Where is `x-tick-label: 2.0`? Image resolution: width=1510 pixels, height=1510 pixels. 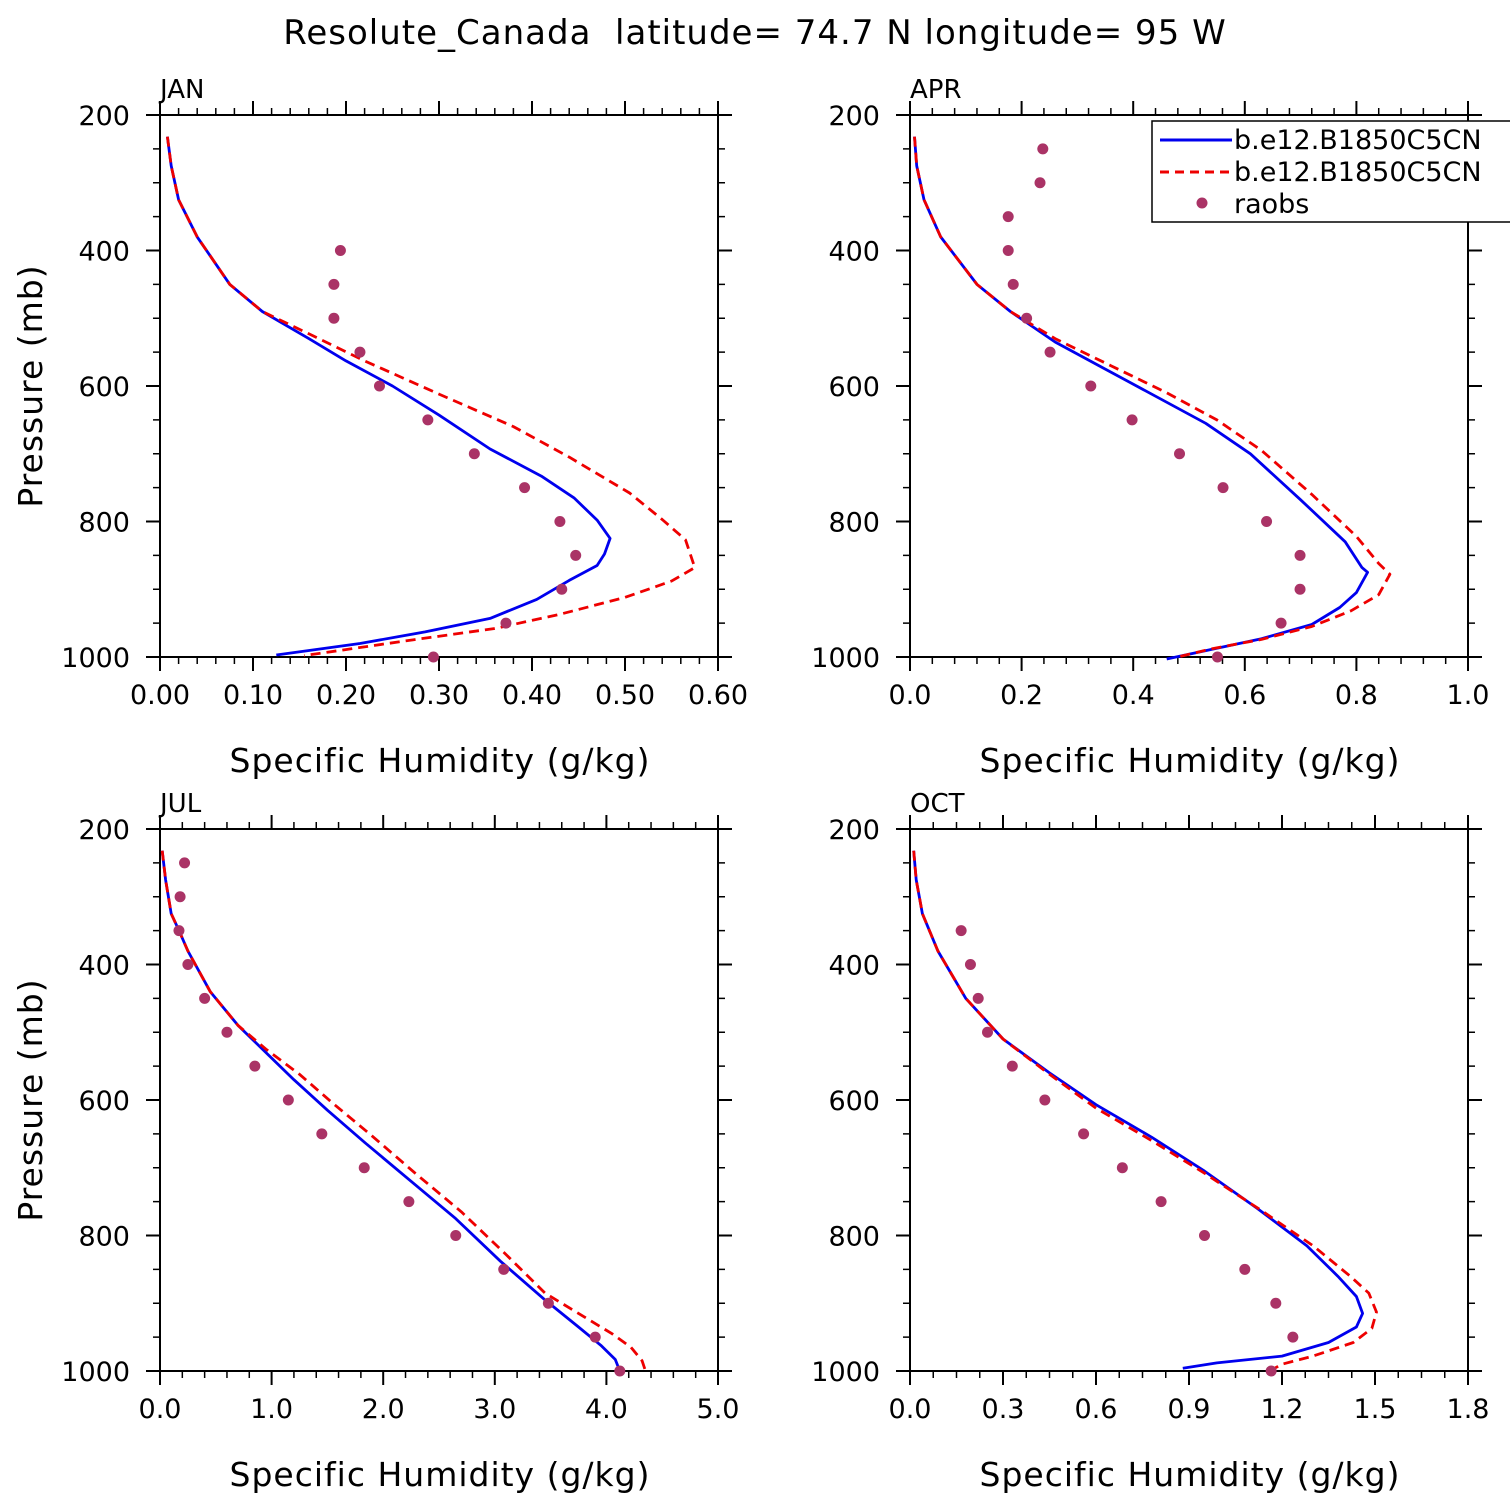
x-tick-label: 2.0 is located at coordinates (383, 1409).